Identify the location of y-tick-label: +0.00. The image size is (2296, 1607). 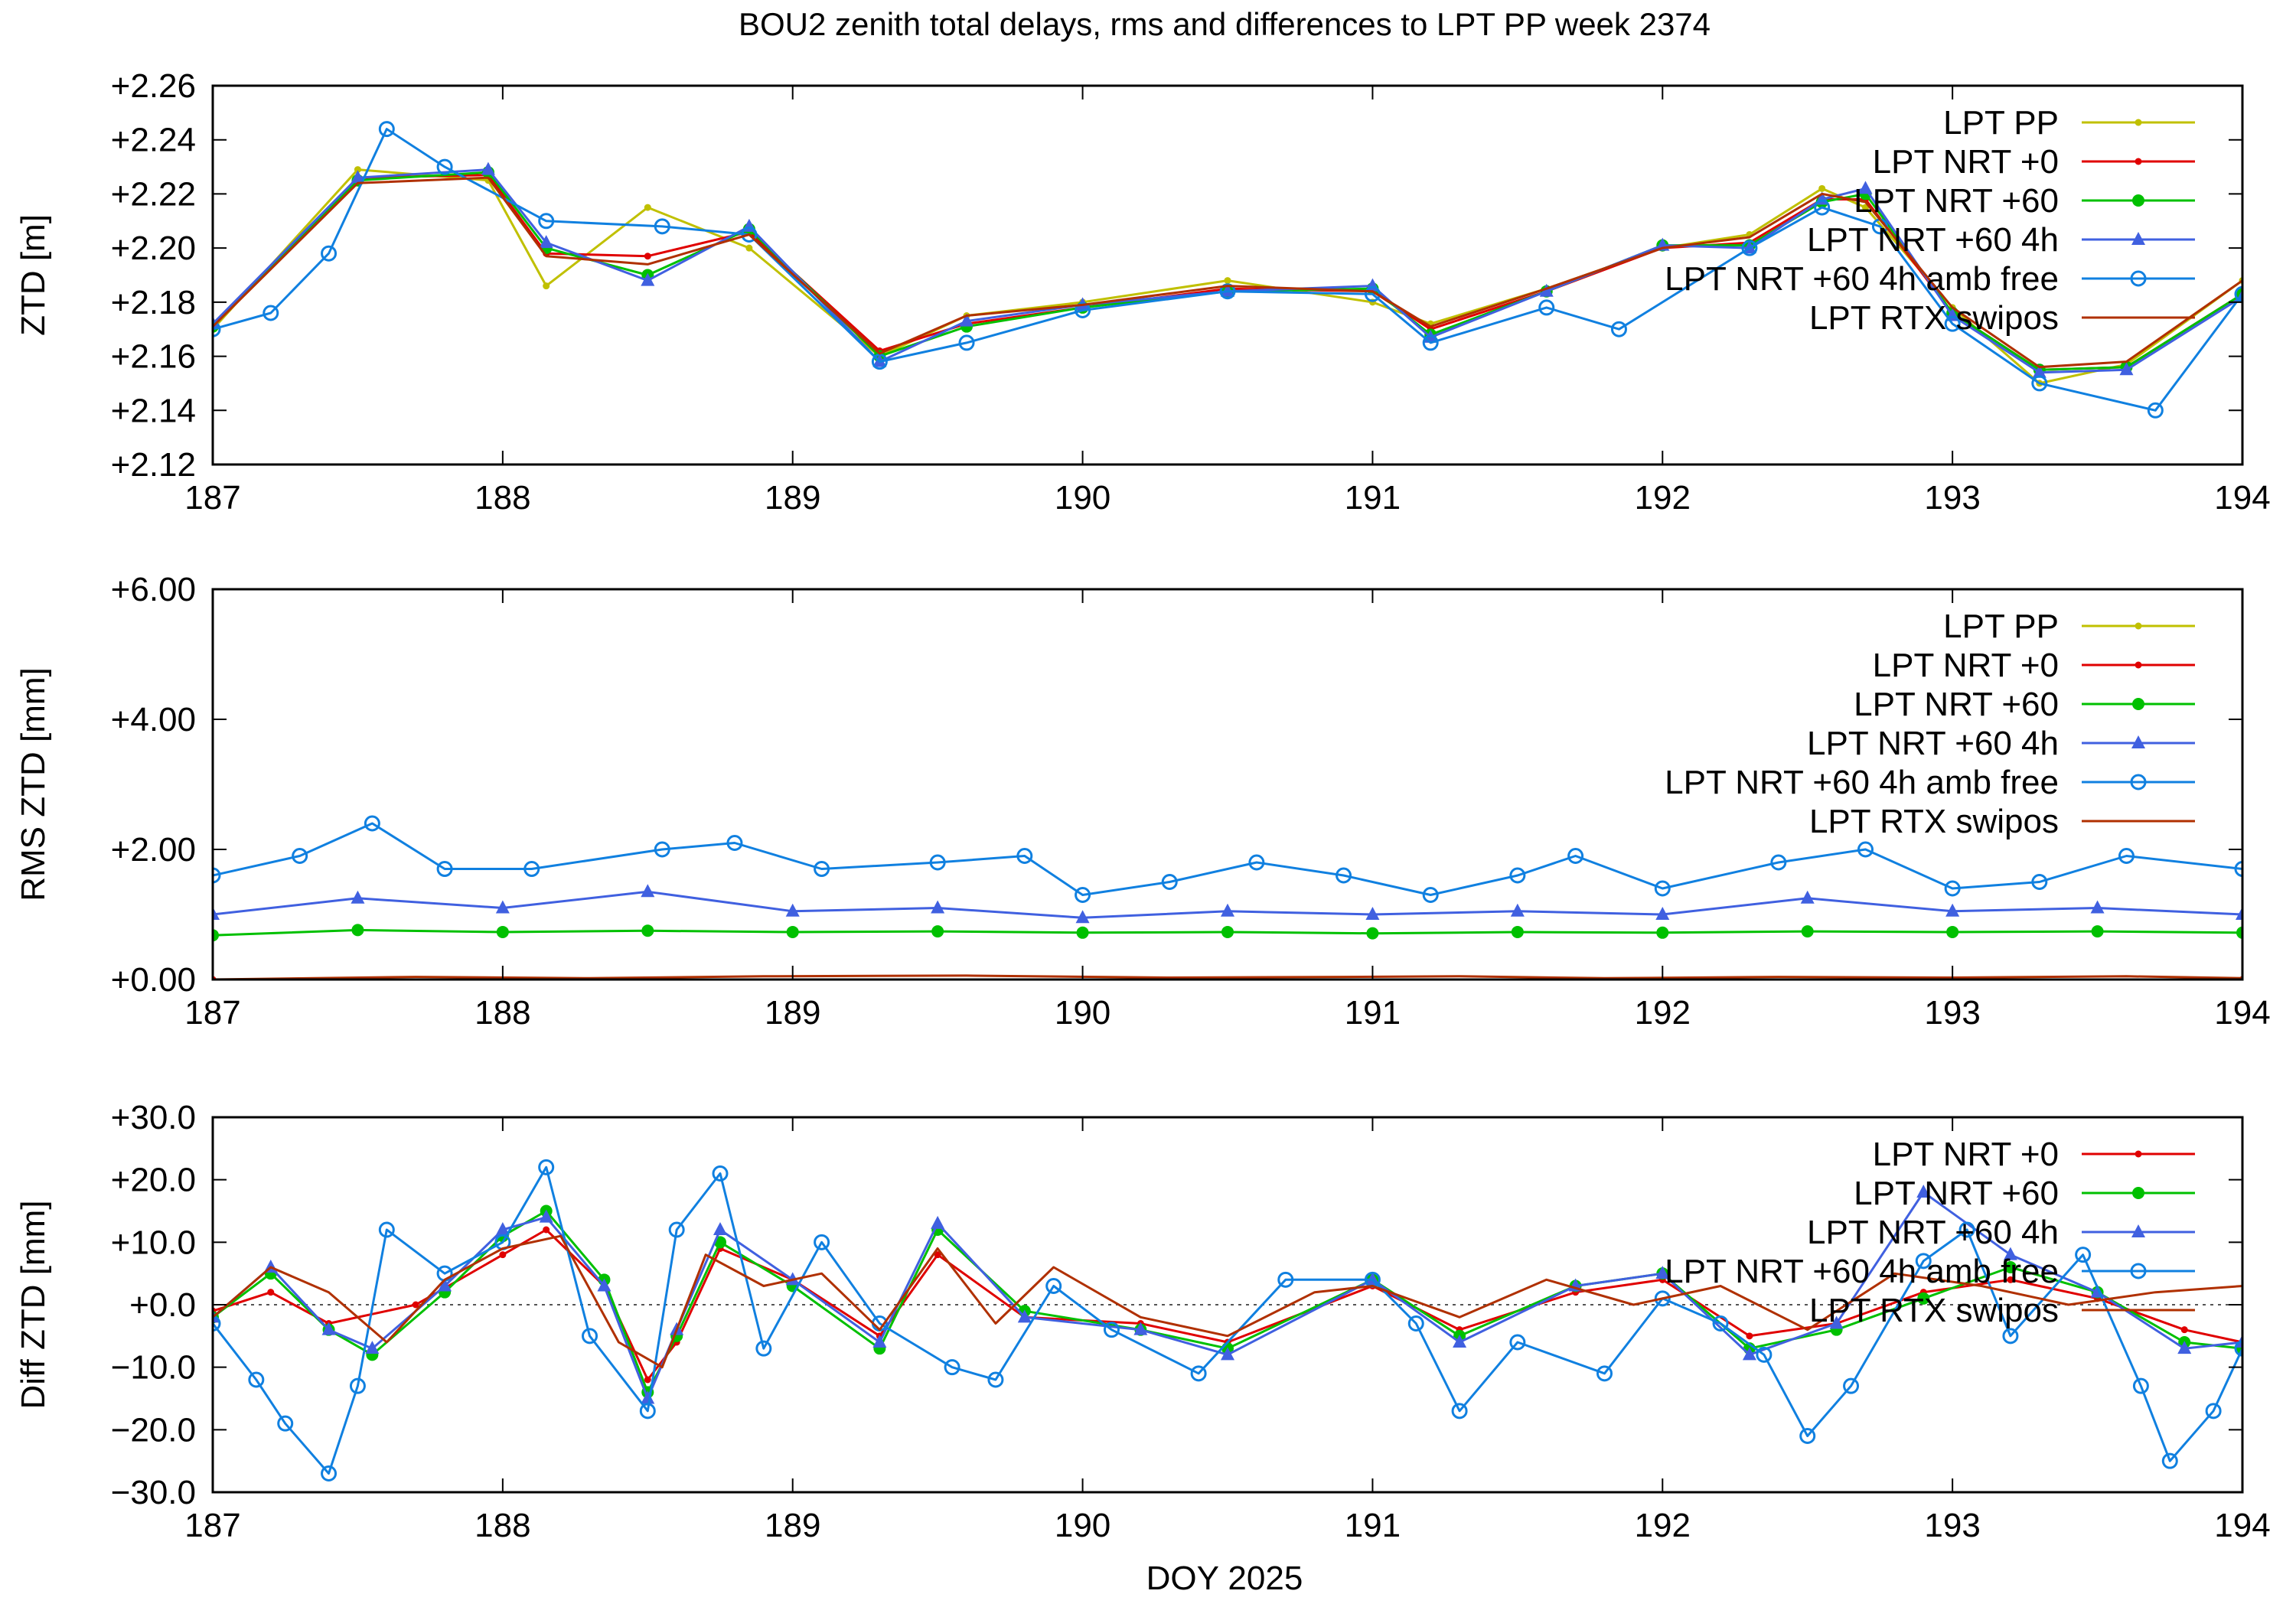
(153, 980).